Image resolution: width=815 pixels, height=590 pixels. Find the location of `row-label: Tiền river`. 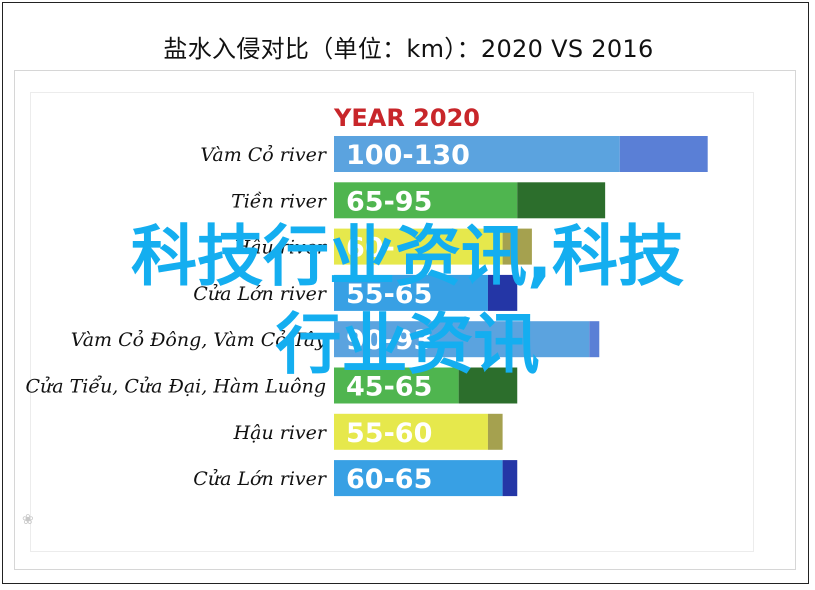

row-label: Tiền river is located at coordinates (279, 201).